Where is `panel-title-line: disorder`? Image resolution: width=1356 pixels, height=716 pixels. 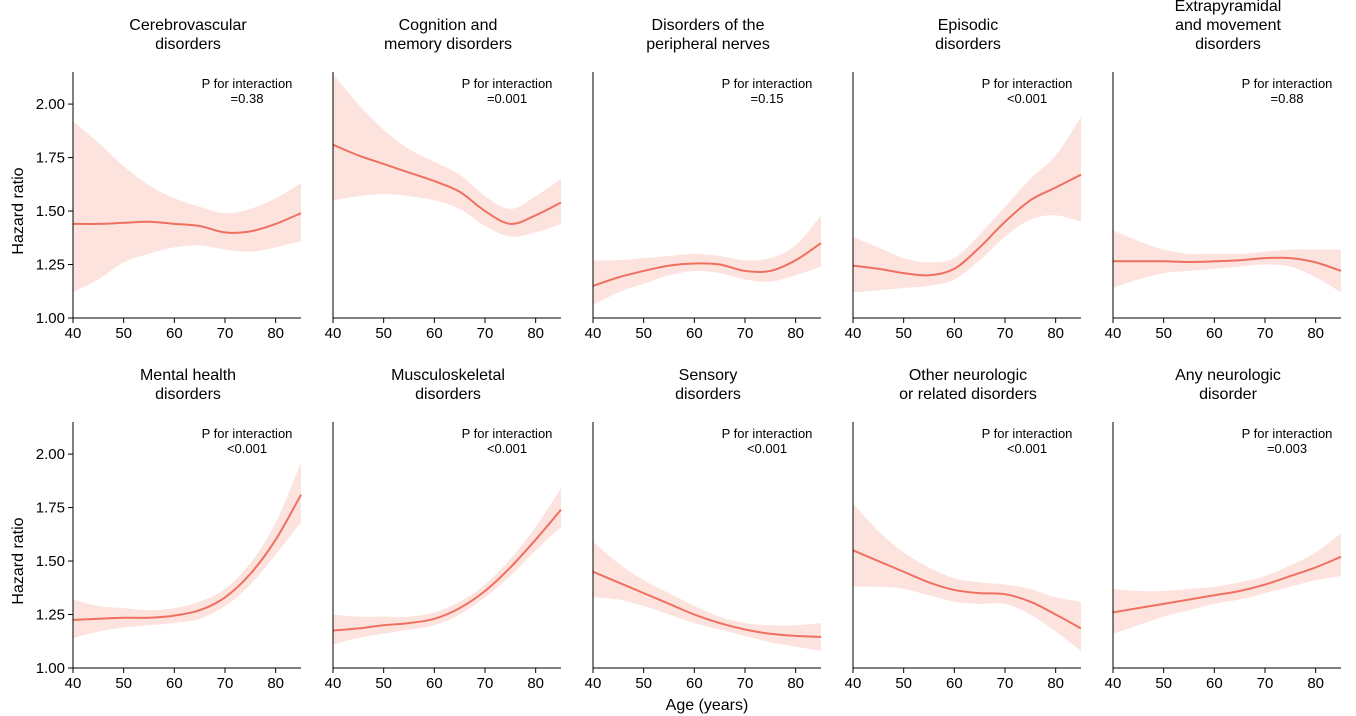 panel-title-line: disorder is located at coordinates (1228, 394).